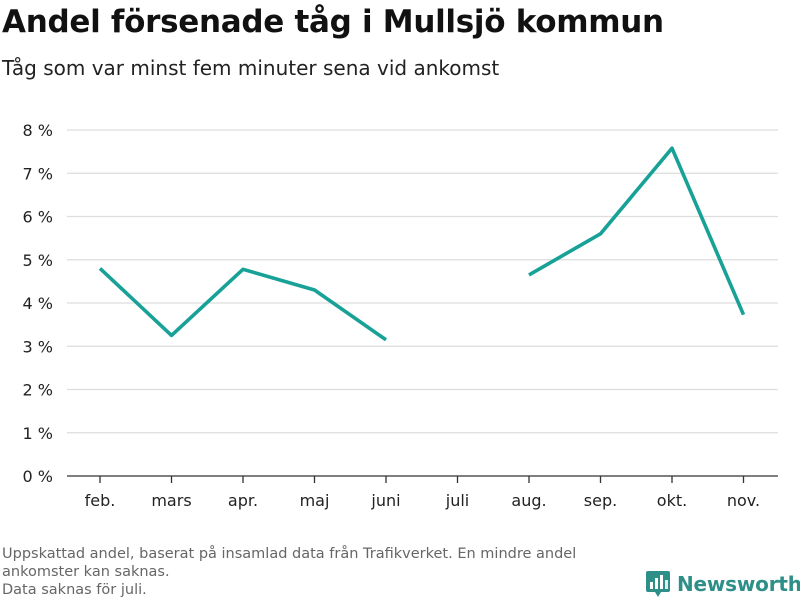 The height and width of the screenshot is (600, 800). Describe the element at coordinates (600, 500) in the screenshot. I see `x-tick-label: sep.` at that location.